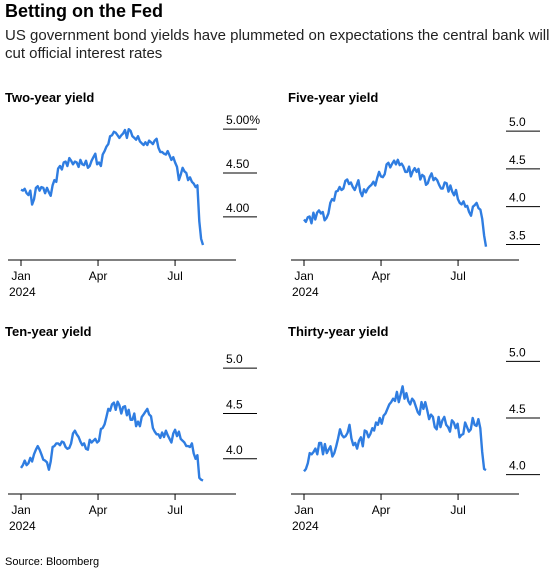 The height and width of the screenshot is (571, 560). What do you see at coordinates (333, 97) in the screenshot?
I see `panel-title-five-year: Five-year yield` at bounding box center [333, 97].